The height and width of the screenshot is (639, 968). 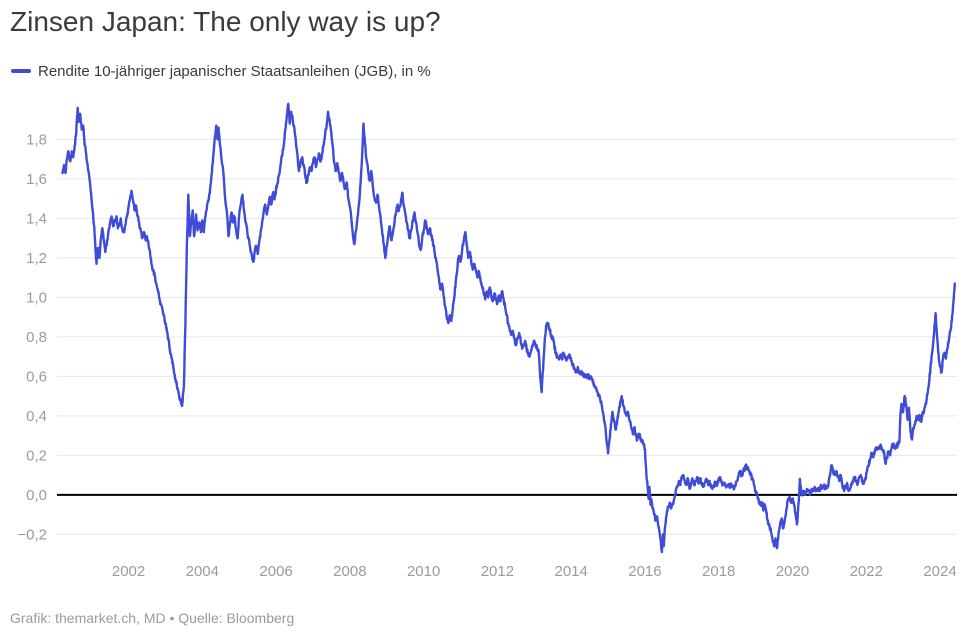 I want to click on y-tick-label: 1,6, so click(x=36, y=179).